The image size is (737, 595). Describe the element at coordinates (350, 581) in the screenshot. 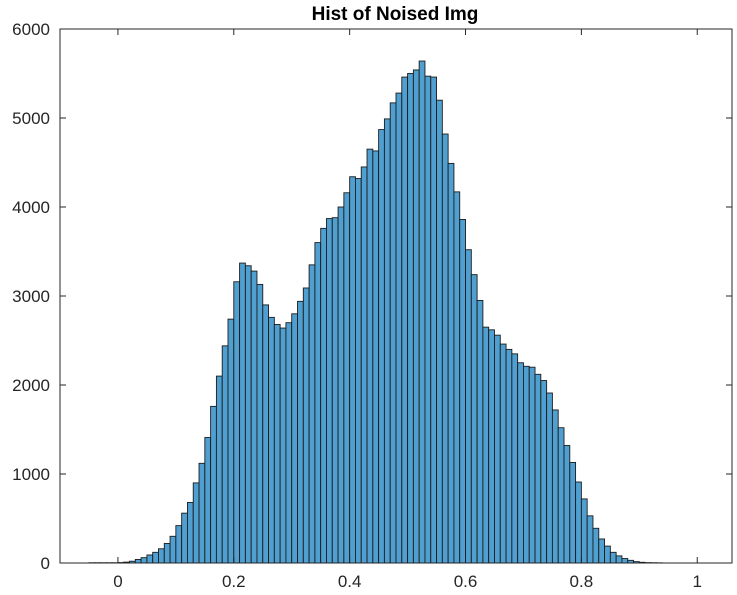

I see `x-tick-label: 0.4` at that location.